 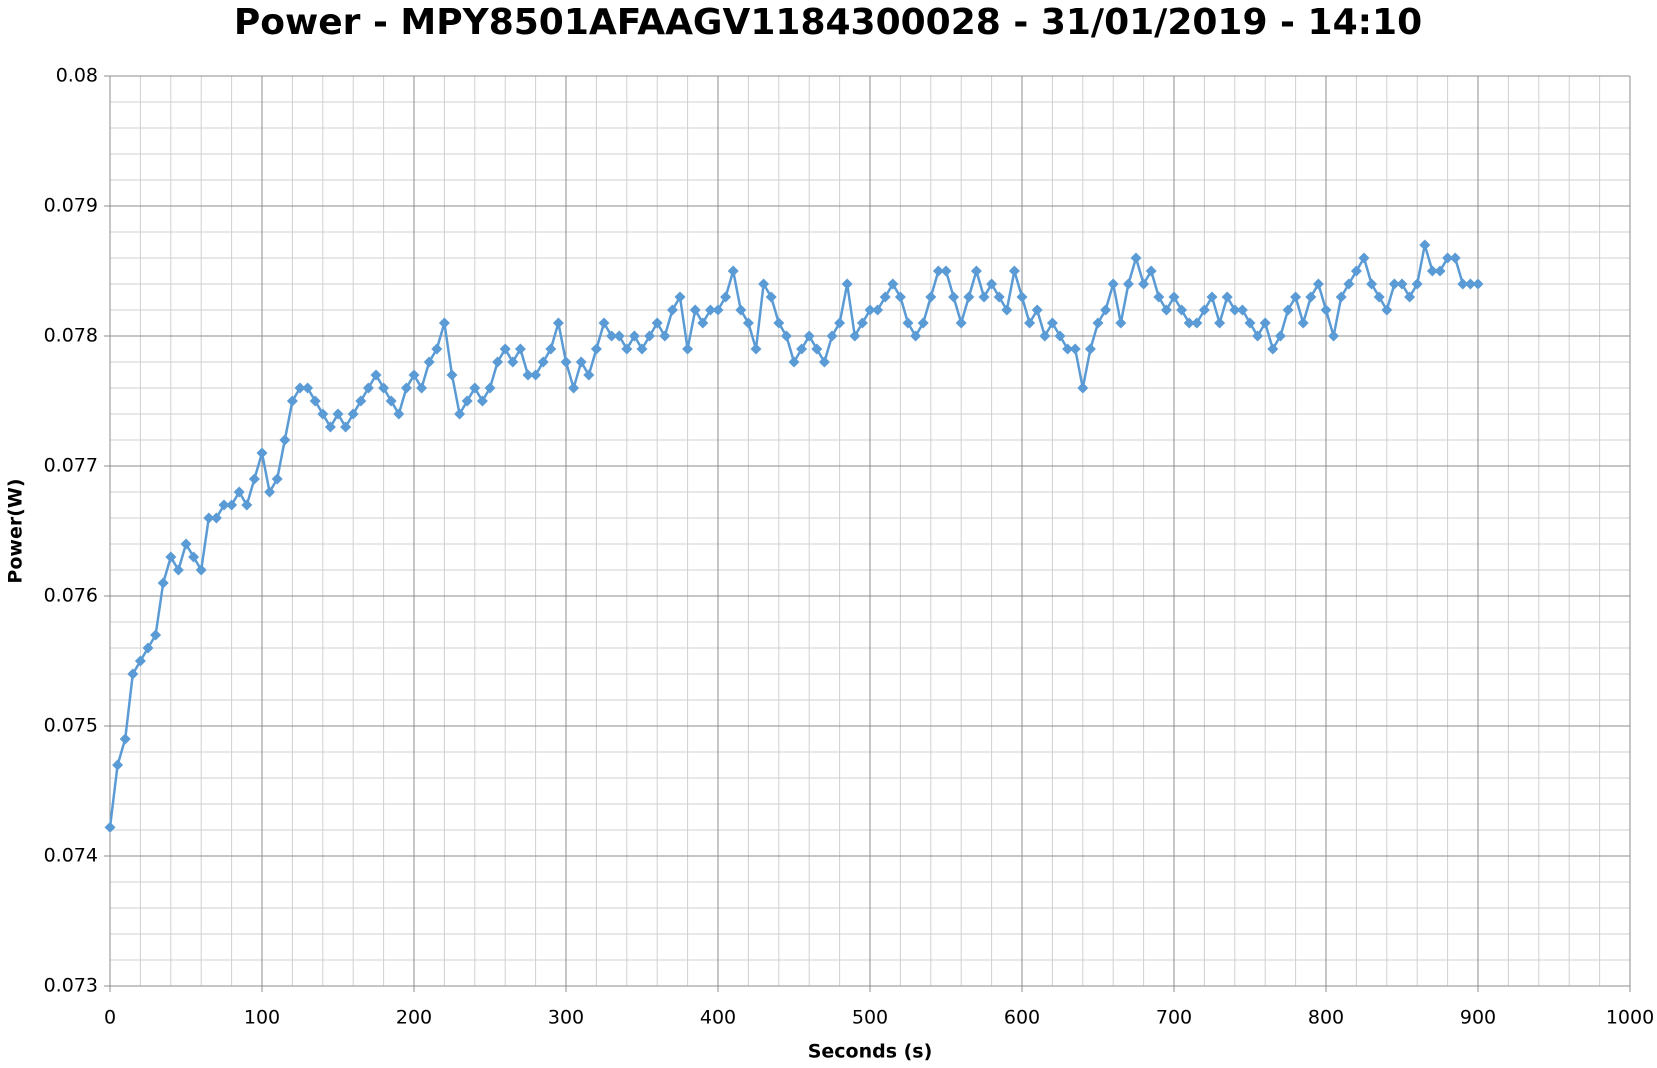 What do you see at coordinates (16, 530) in the screenshot?
I see `y-axis-title: Power(W)` at bounding box center [16, 530].